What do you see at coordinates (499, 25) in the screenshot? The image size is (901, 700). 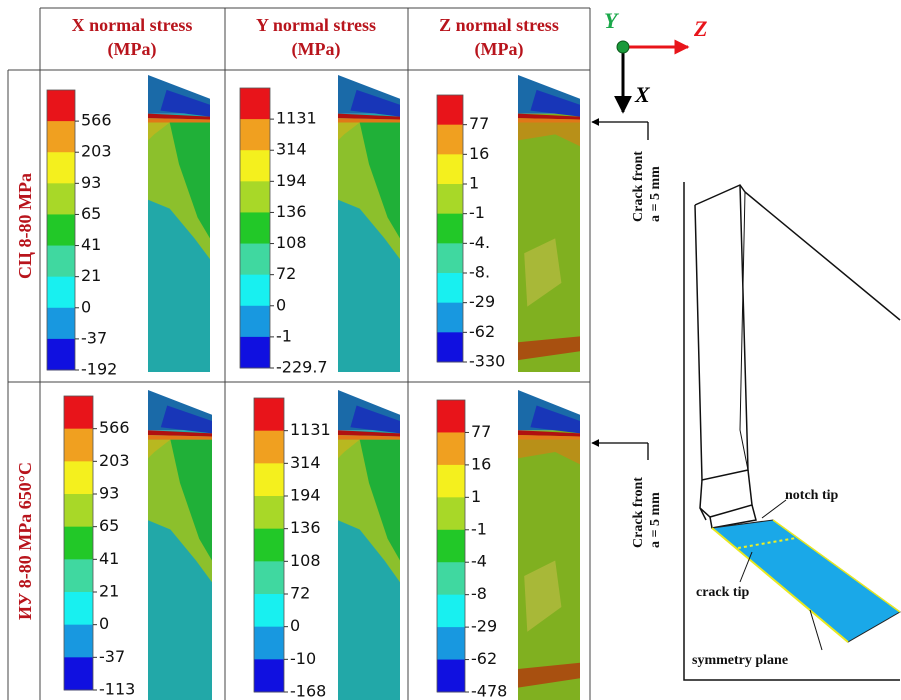 I see `column-header: Z normal stress` at bounding box center [499, 25].